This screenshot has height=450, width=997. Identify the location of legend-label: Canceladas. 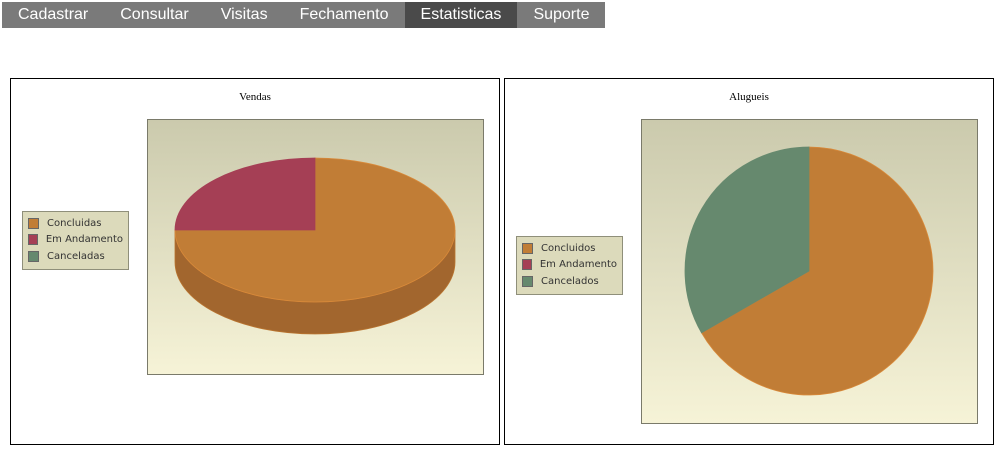
(76, 256).